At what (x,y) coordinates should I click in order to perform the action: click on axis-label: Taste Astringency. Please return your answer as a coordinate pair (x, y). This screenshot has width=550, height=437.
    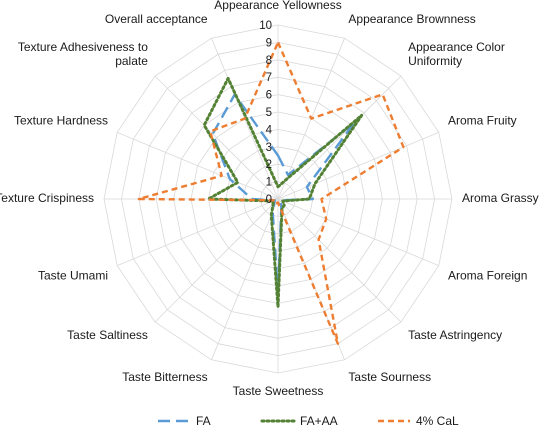
    Looking at the image, I should click on (455, 335).